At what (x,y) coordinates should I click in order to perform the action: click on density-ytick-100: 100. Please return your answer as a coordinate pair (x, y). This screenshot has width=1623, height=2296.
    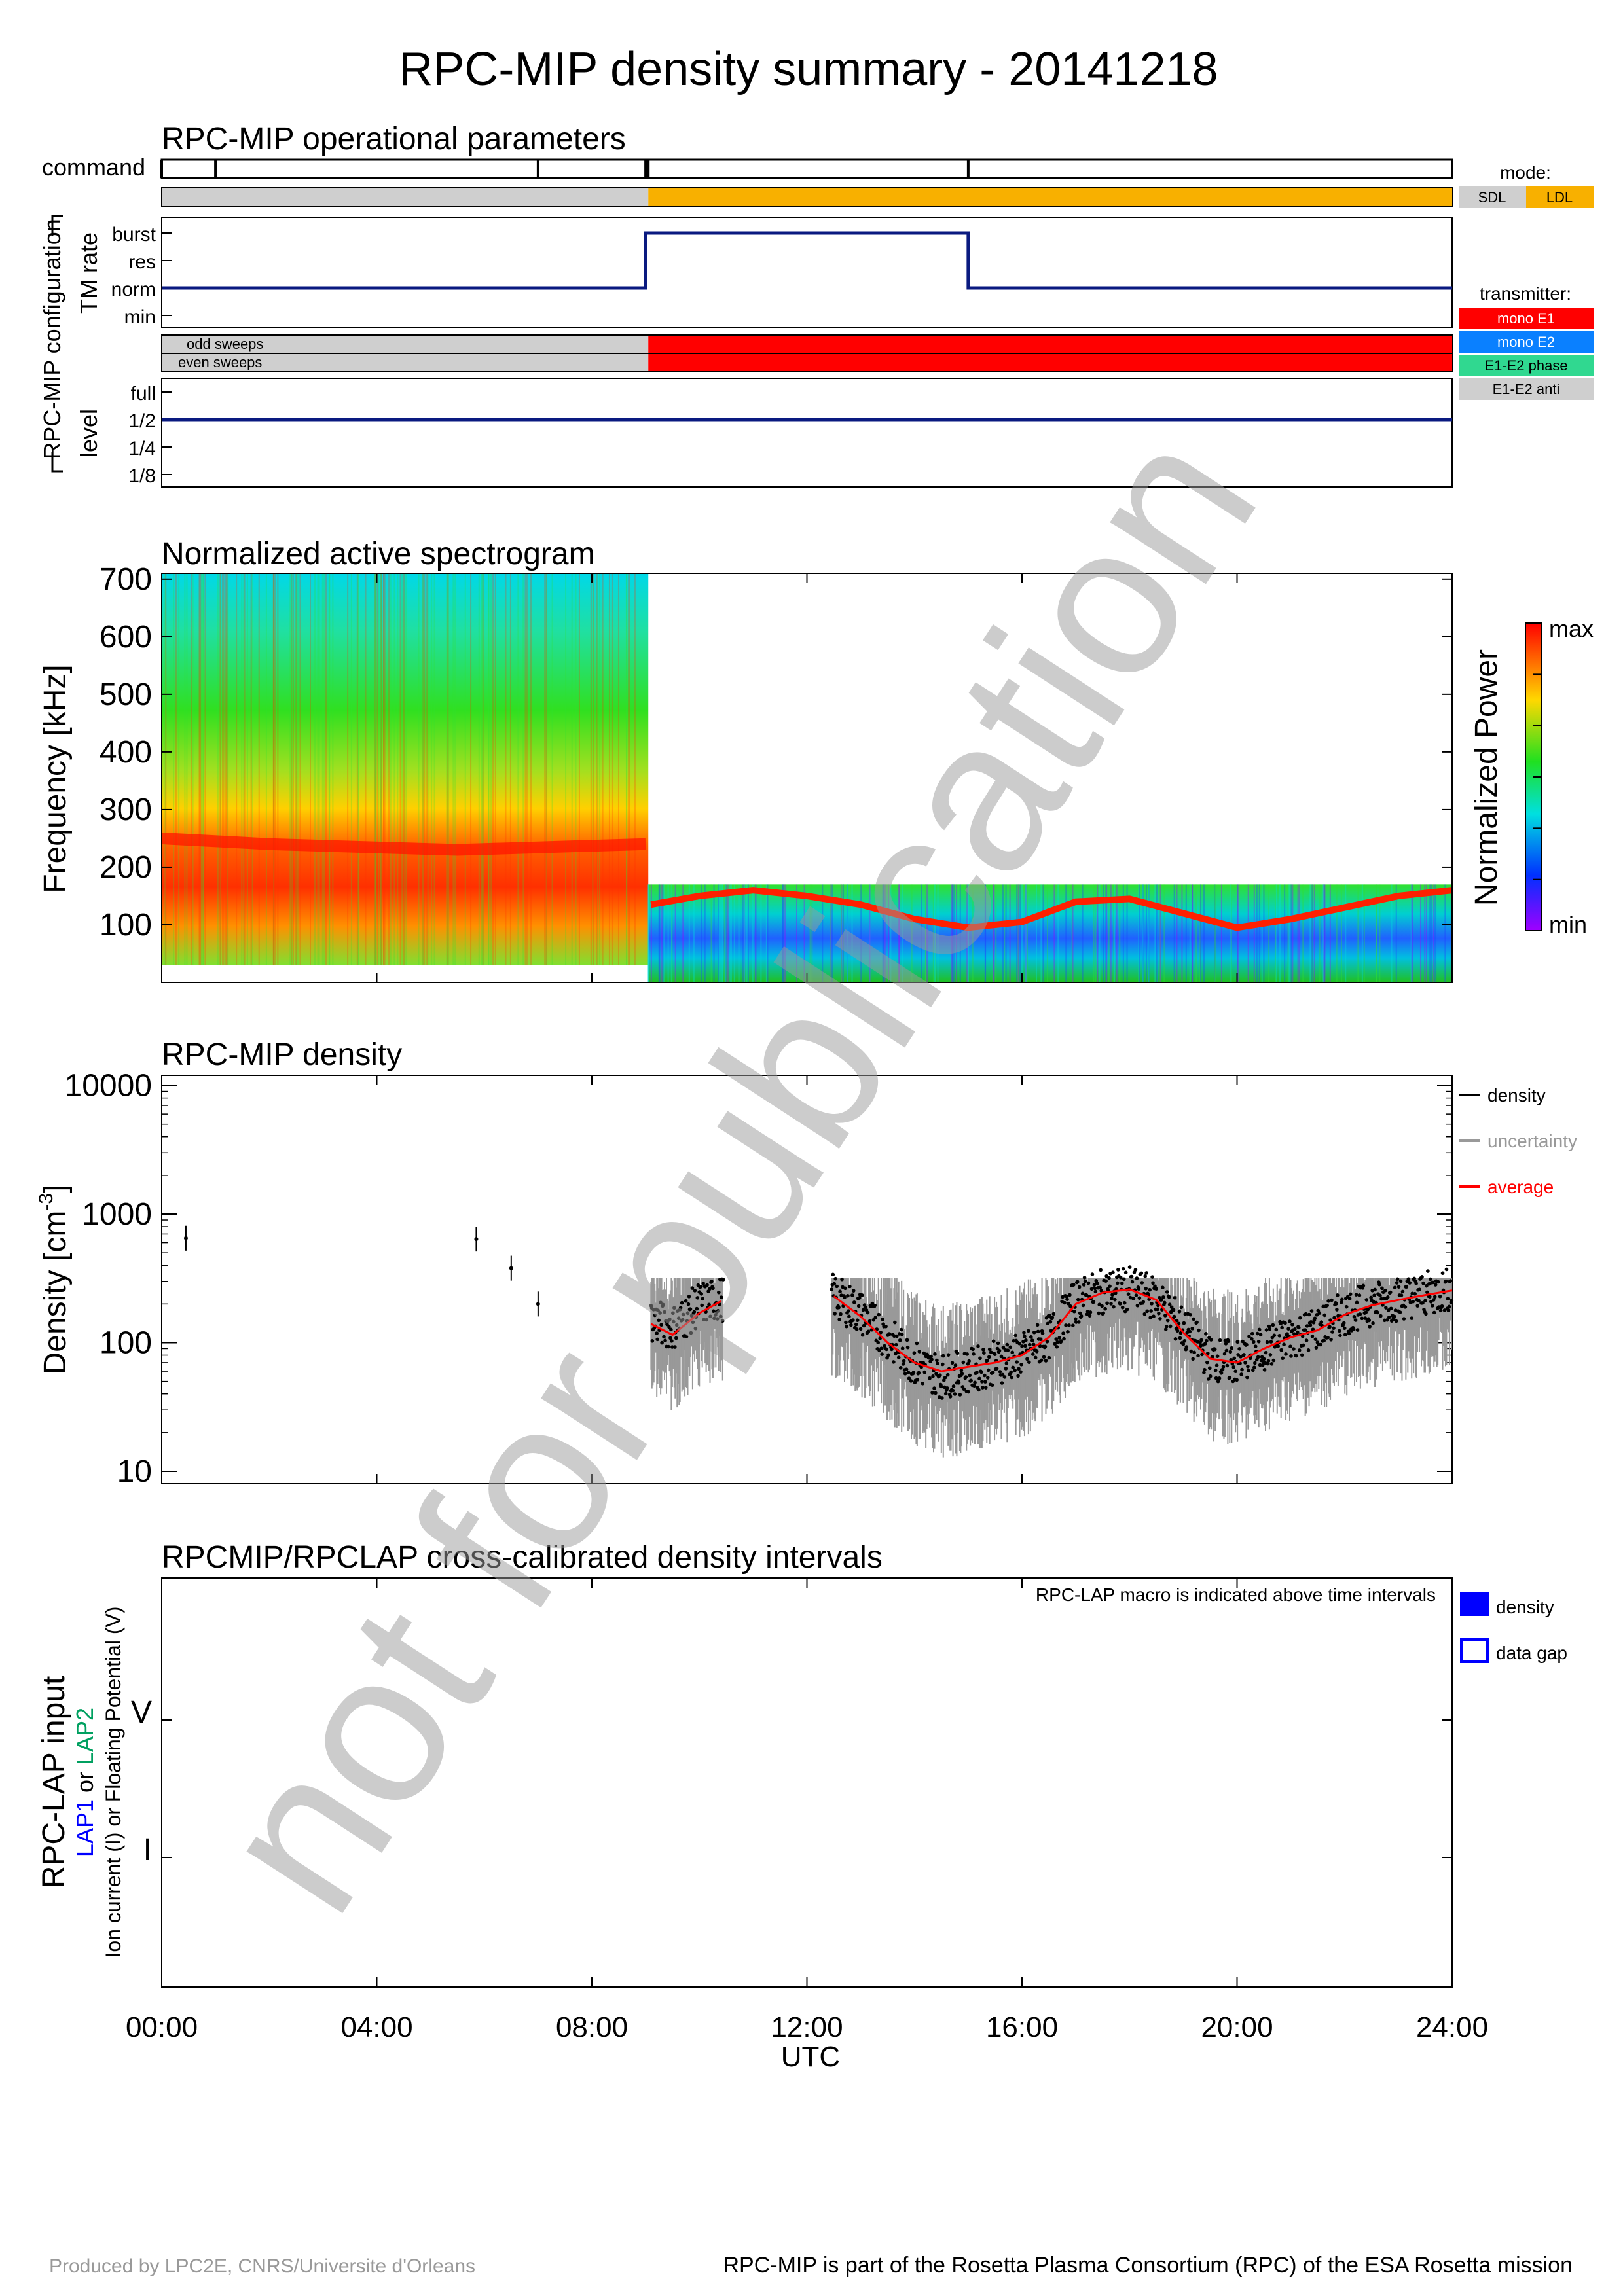
    Looking at the image, I should click on (126, 1342).